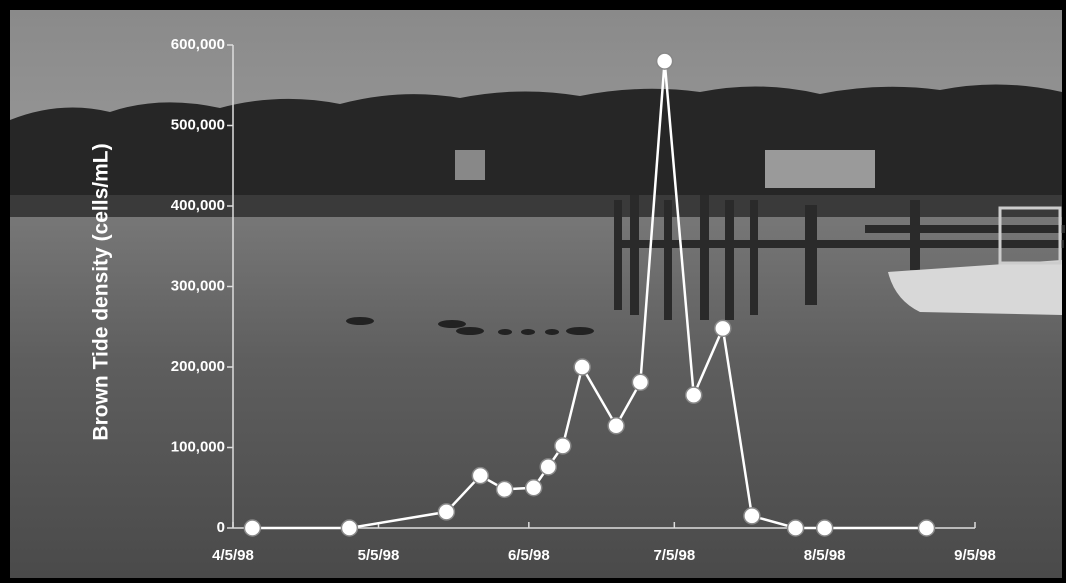 This screenshot has width=1066, height=583. Describe the element at coordinates (233, 555) in the screenshot. I see `x-tick-label: 4/5/98` at that location.